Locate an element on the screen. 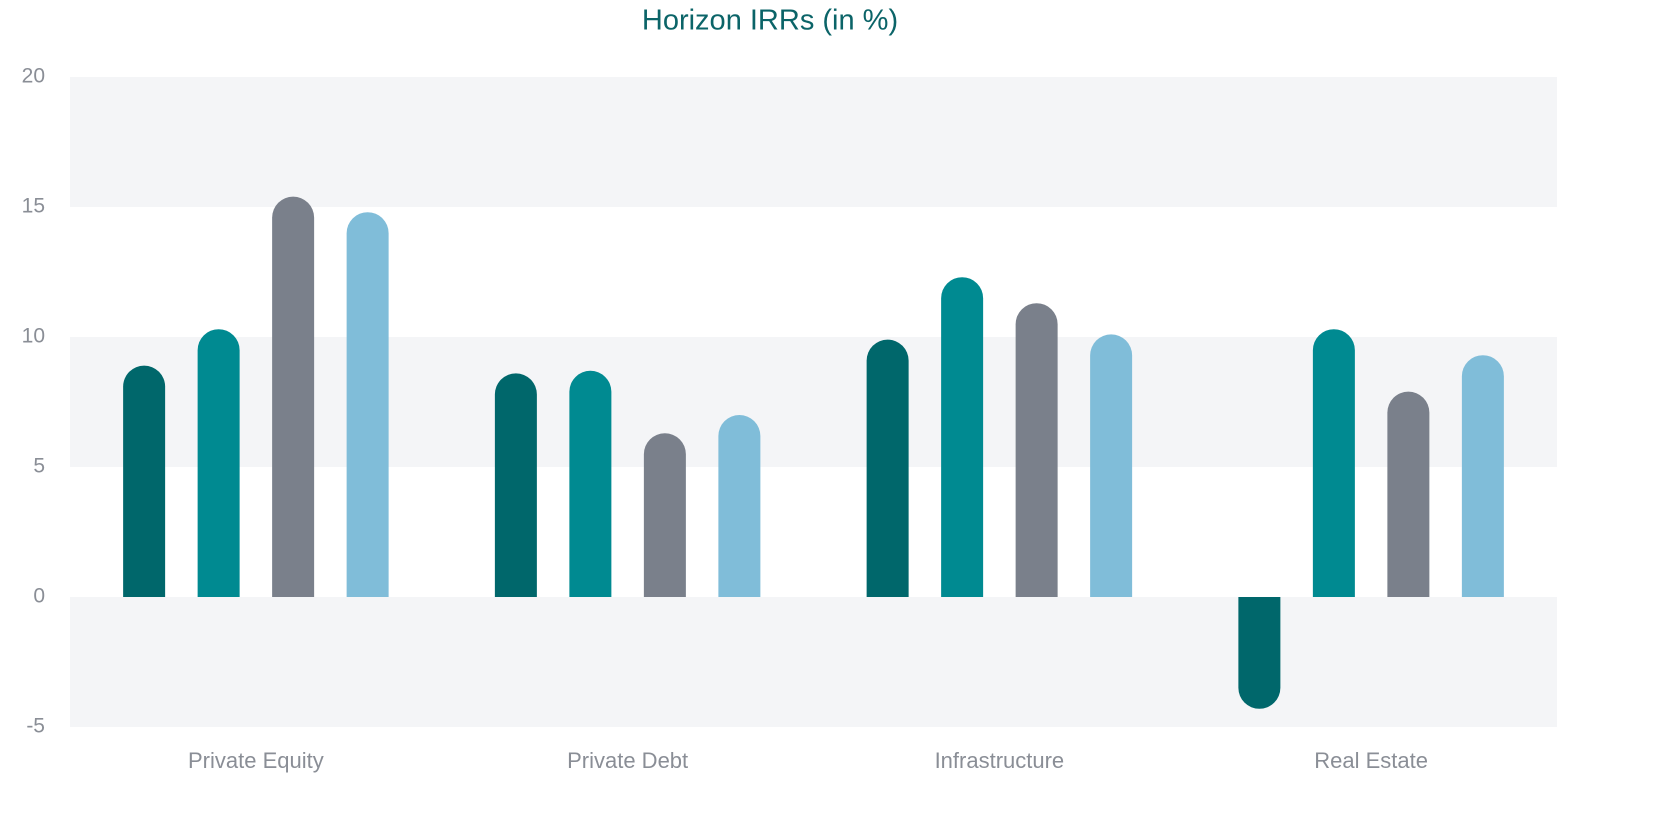  y-tick-label: 0 is located at coordinates (39, 596).